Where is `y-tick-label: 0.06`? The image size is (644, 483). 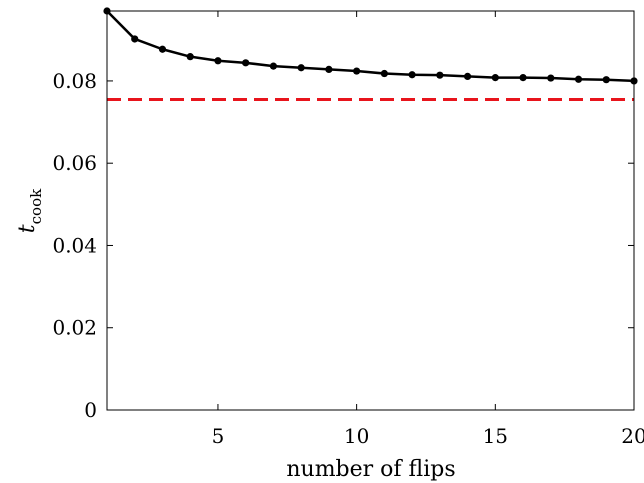 y-tick-label: 0.06 is located at coordinates (74, 163).